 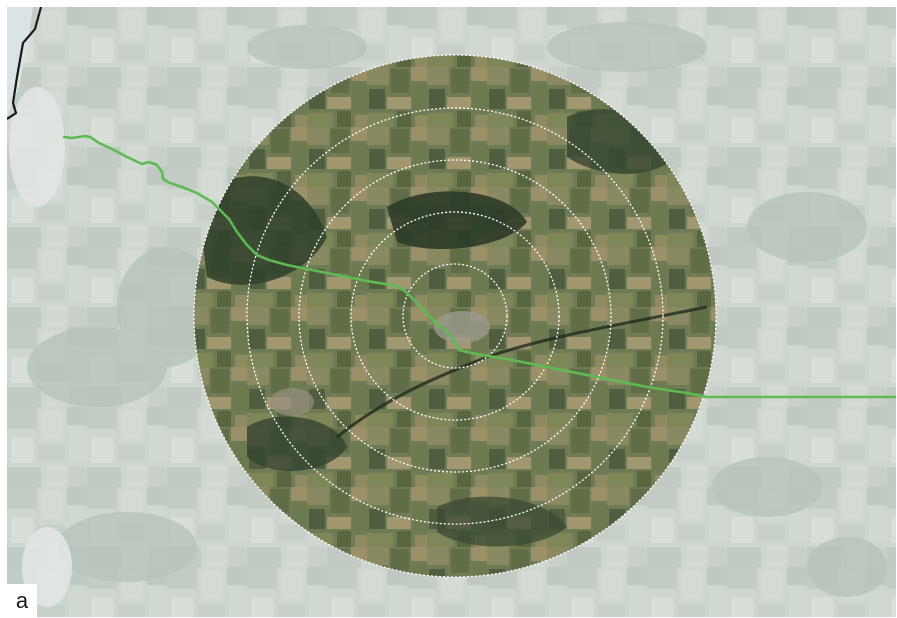 I want to click on boundary-line, so click(x=25, y=63).